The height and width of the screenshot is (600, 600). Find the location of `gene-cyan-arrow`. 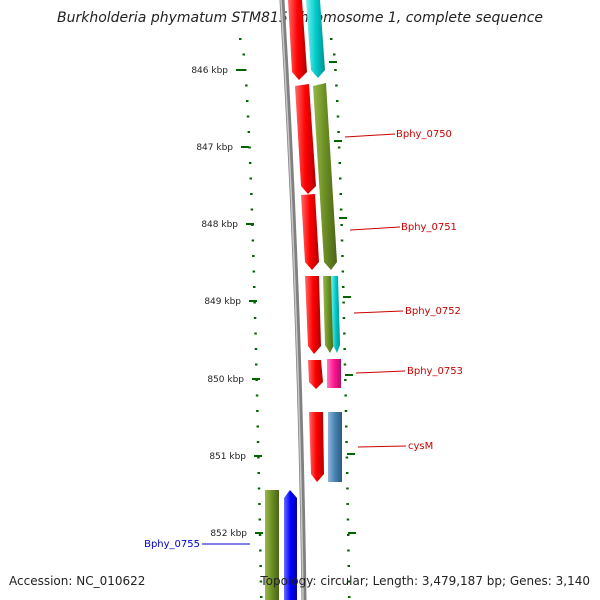

gene-cyan-arrow is located at coordinates (335, 314).